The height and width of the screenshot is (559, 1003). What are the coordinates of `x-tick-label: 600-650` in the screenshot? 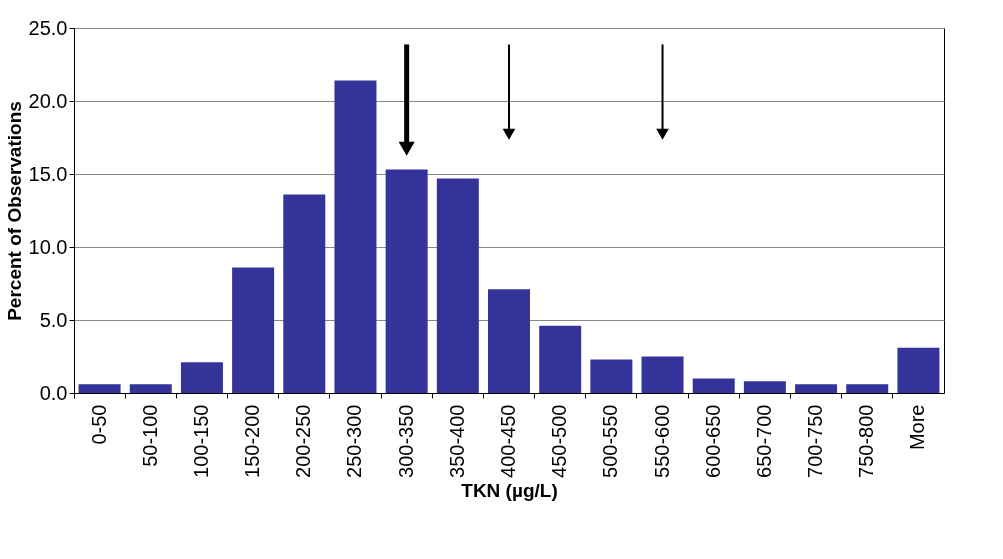 It's located at (712, 441).